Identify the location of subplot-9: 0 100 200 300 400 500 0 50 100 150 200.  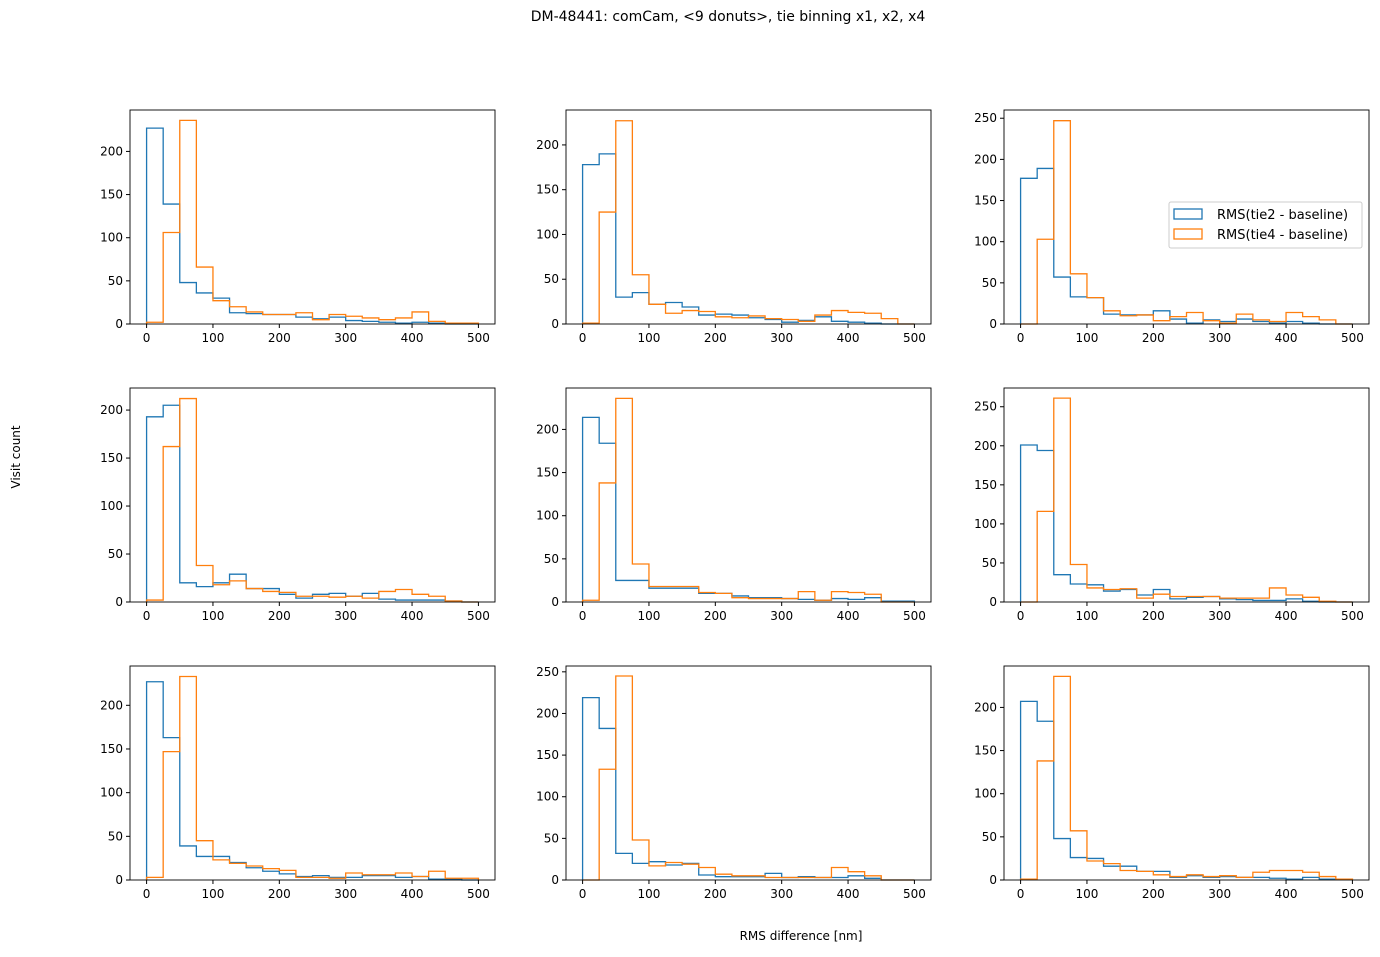
(1172, 783).